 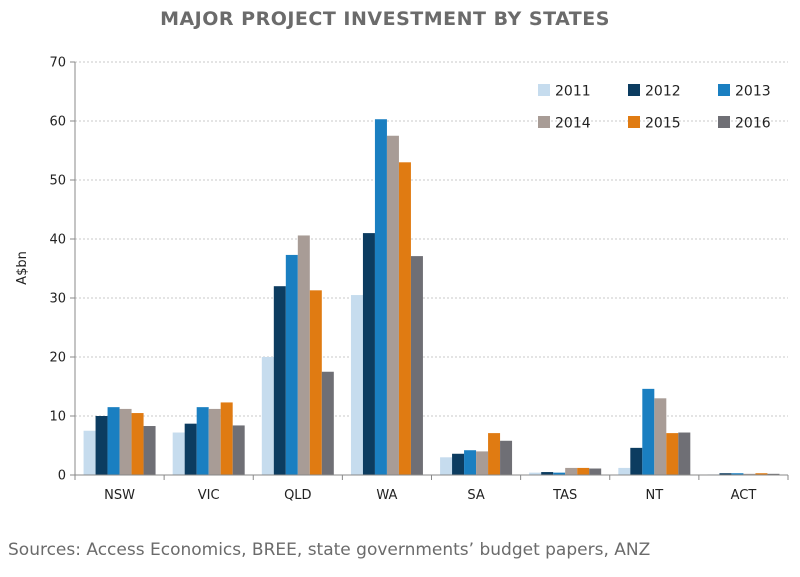 I want to click on legend-label-2015: 2015, so click(x=663, y=124).